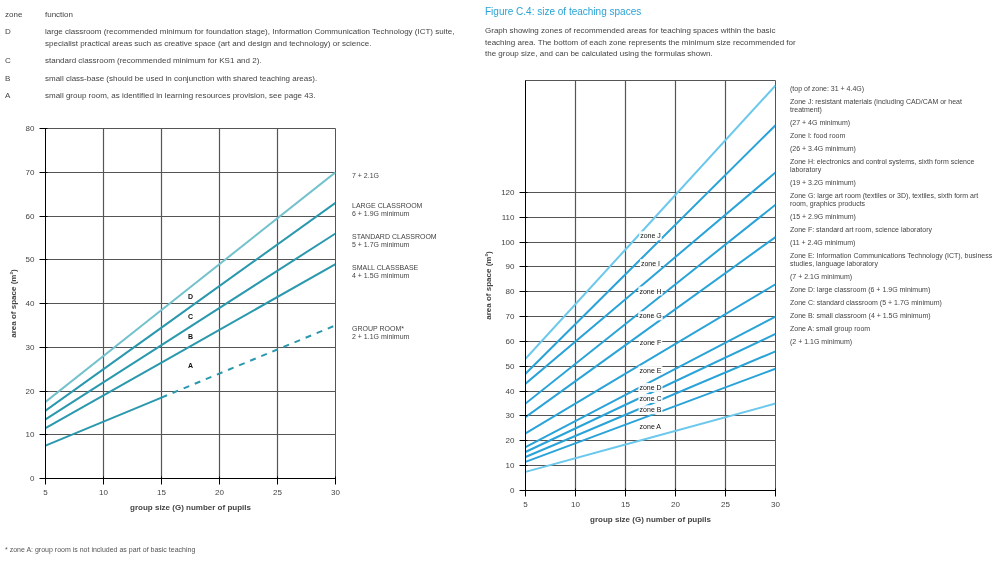  I want to click on text: C, so click(8, 61).